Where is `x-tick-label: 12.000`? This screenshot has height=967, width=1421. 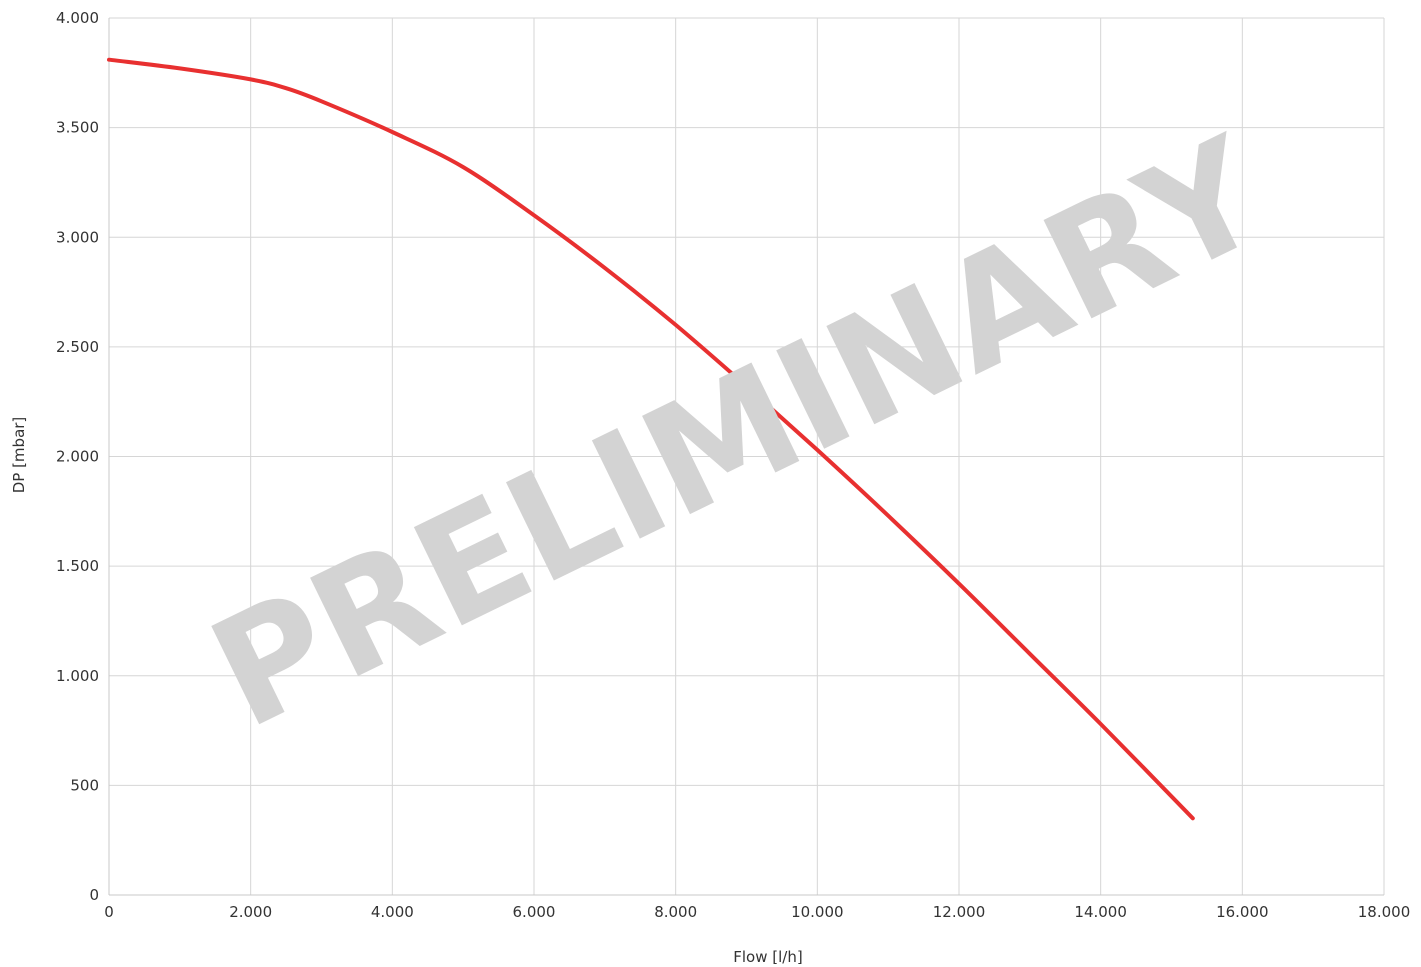
x-tick-label: 12.000 is located at coordinates (959, 912).